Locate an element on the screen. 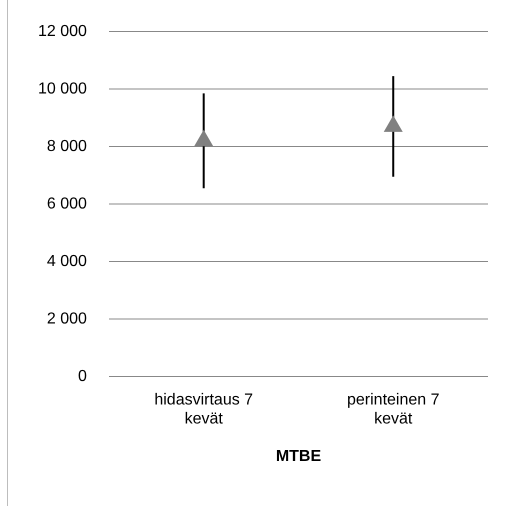 The image size is (528, 506). x-axis-title: MTBE is located at coordinates (299, 456).